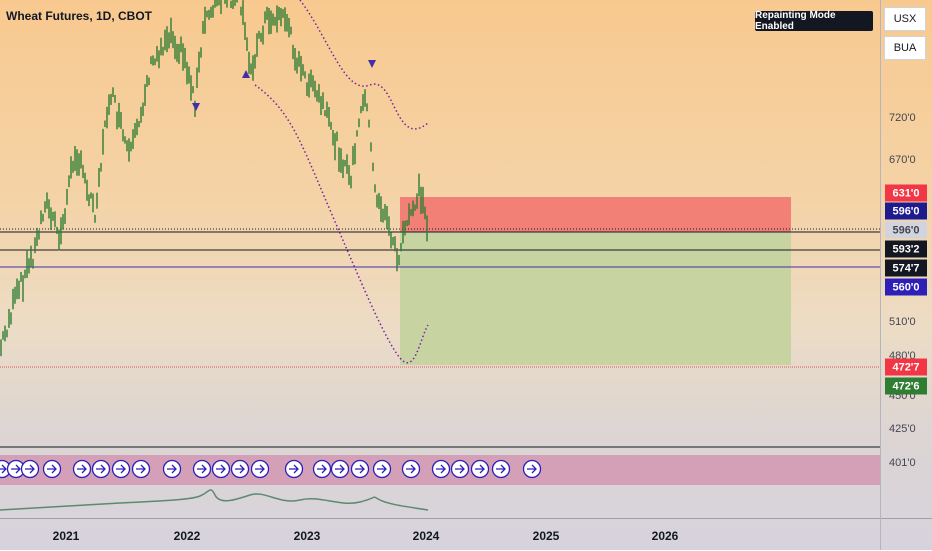 Image resolution: width=932 pixels, height=551 pixels. Describe the element at coordinates (902, 429) in the screenshot. I see `price-tick: 425'0` at that location.